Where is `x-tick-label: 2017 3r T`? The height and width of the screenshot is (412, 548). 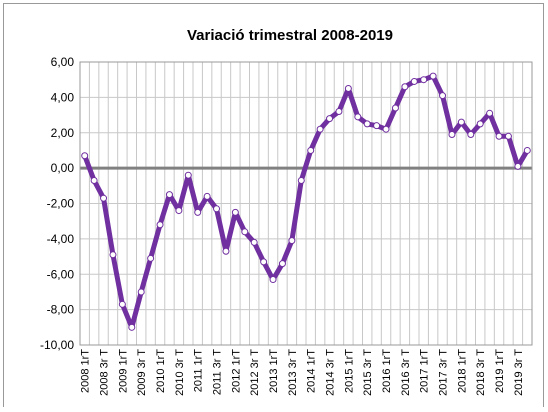
x-tick-label: 2017 3r T is located at coordinates (444, 372).